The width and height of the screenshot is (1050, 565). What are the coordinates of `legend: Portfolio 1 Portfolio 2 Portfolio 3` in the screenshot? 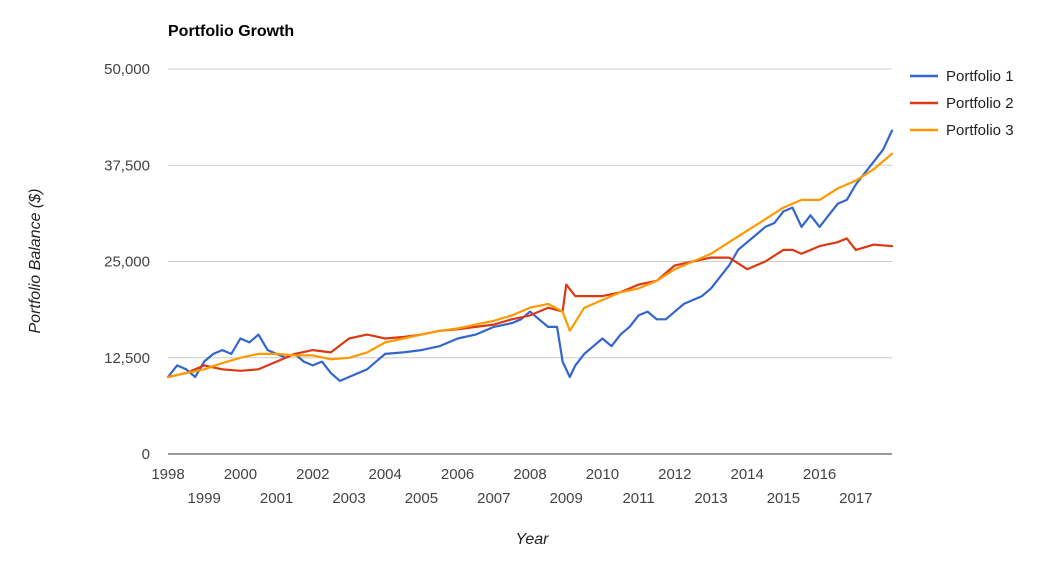 It's located at (962, 103).